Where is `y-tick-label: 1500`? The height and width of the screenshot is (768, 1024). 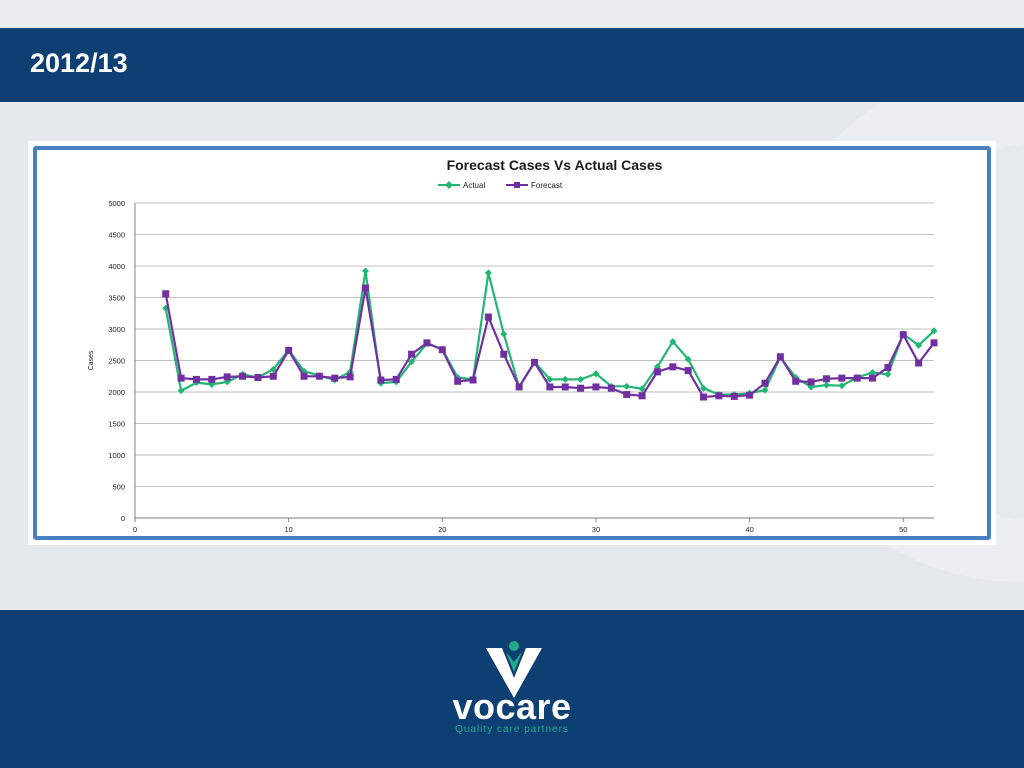
y-tick-label: 1500 is located at coordinates (116, 424).